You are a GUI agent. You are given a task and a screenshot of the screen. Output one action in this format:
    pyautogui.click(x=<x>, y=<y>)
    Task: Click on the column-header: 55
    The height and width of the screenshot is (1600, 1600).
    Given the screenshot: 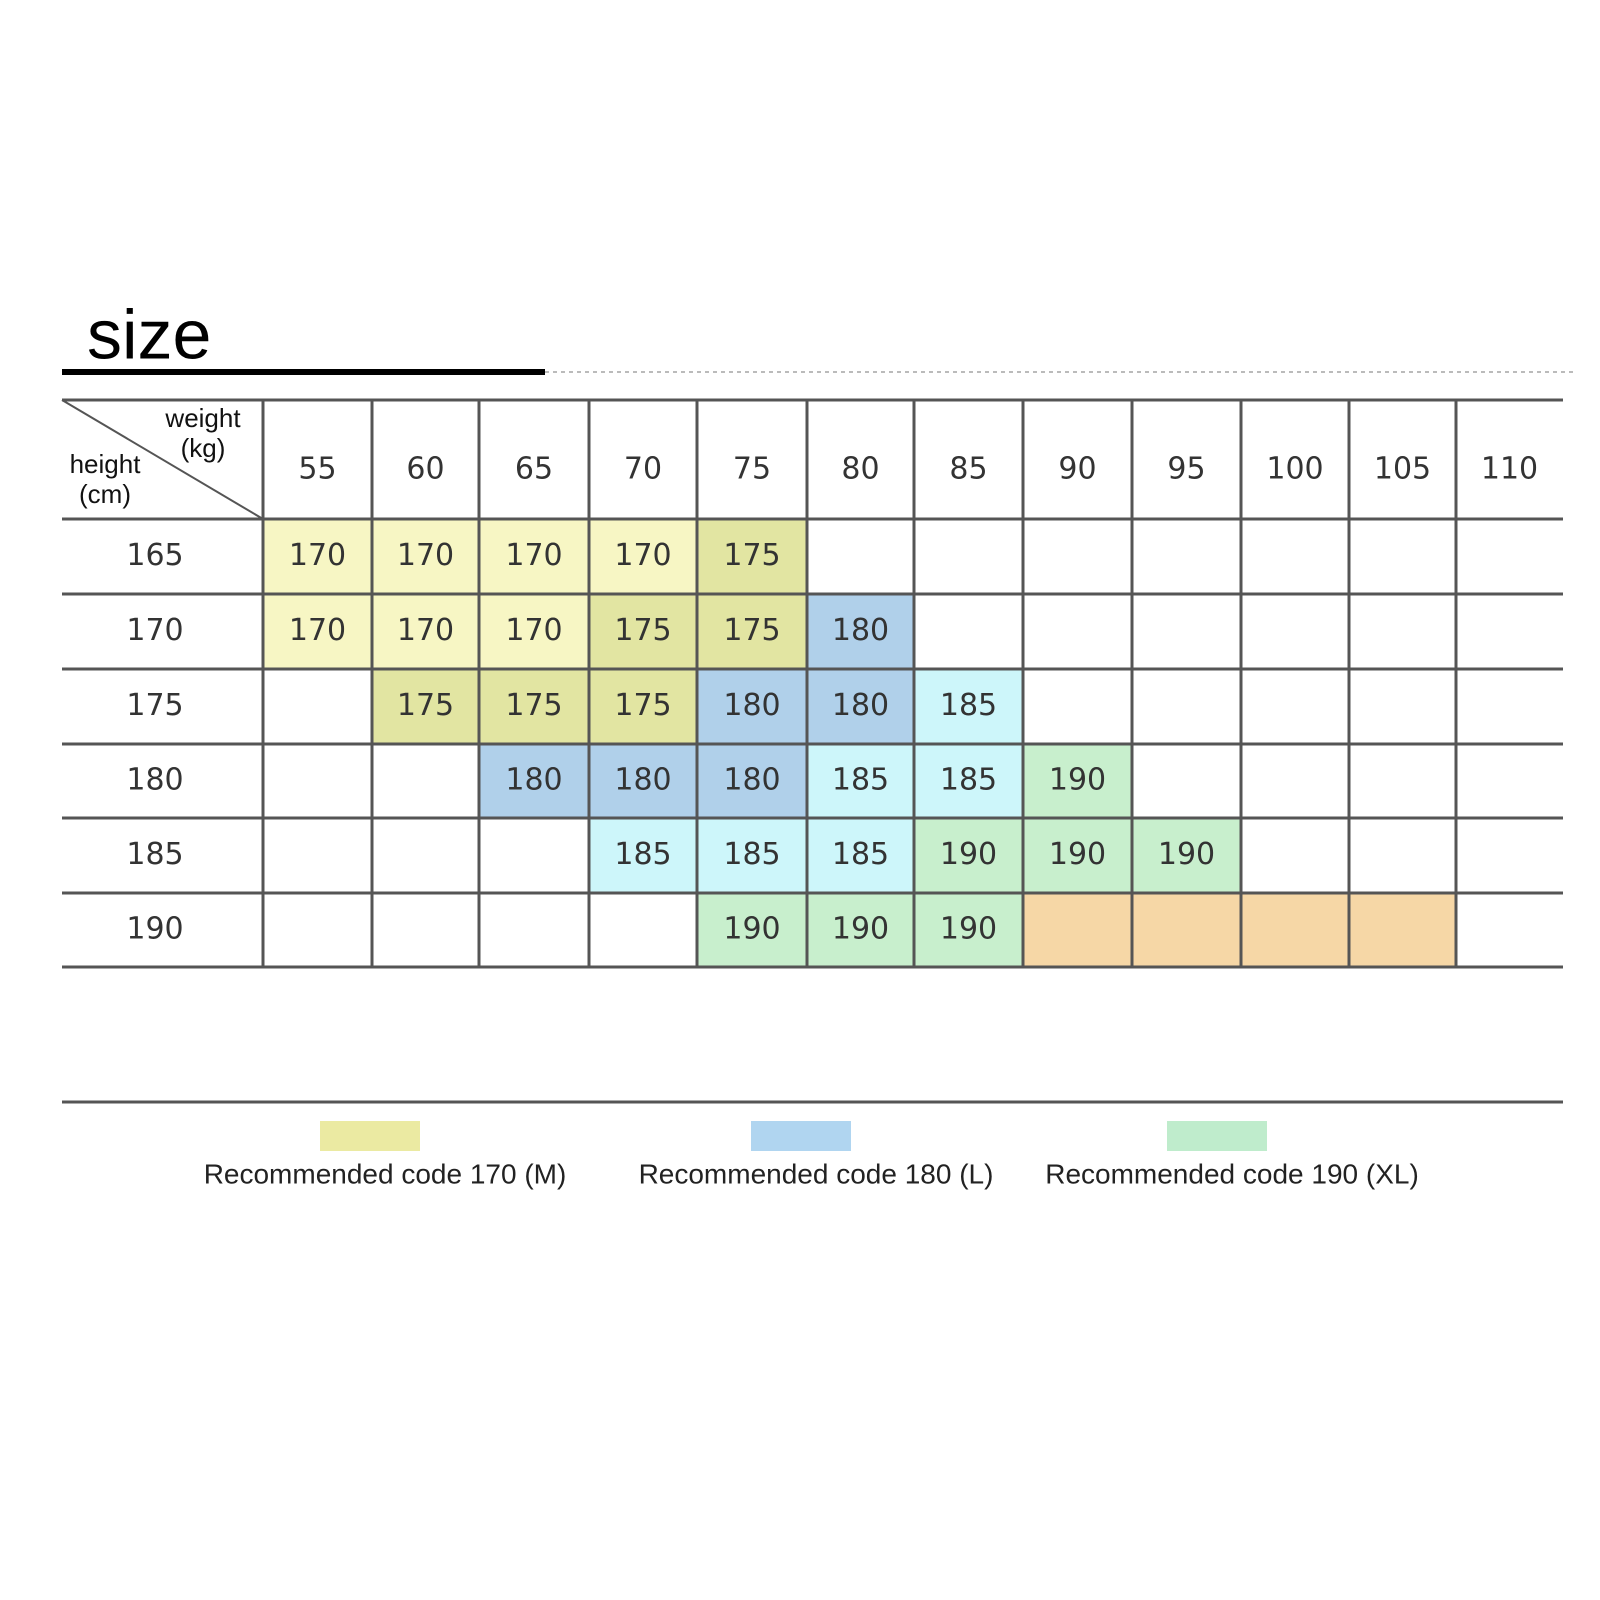 What is the action you would take?
    pyautogui.click(x=317, y=469)
    